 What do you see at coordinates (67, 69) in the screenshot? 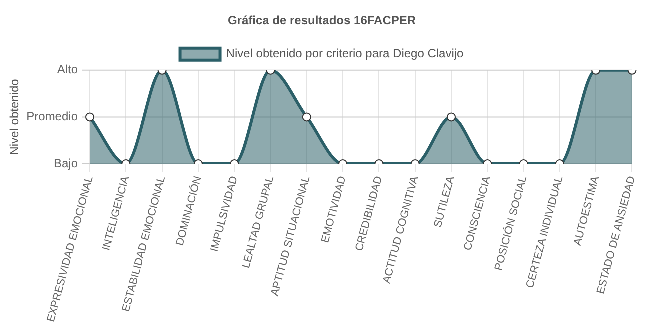
I see `ref-line-label: Alto` at bounding box center [67, 69].